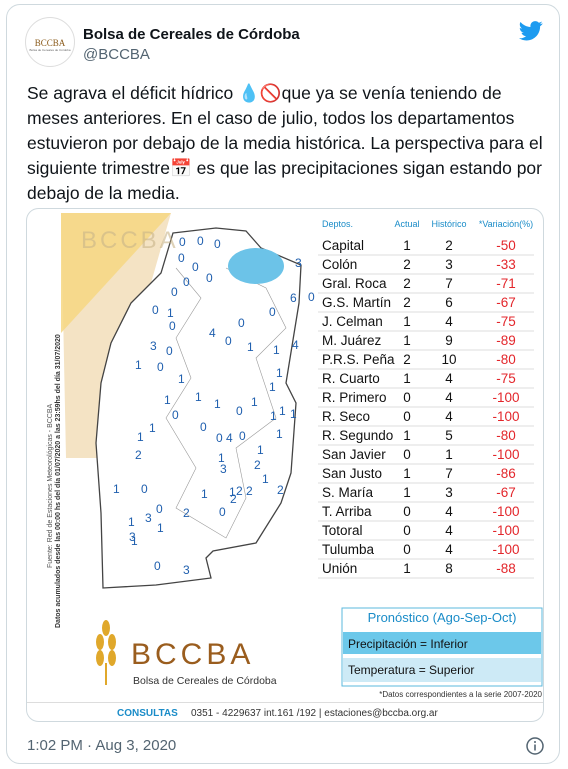 The height and width of the screenshot is (769, 568). Describe the element at coordinates (339, 264) in the screenshot. I see `table-cell: Colón` at that location.